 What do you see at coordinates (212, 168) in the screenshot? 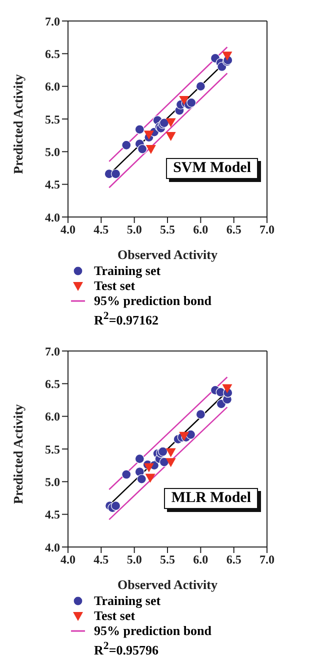
I see `label-box: SVM Model` at bounding box center [212, 168].